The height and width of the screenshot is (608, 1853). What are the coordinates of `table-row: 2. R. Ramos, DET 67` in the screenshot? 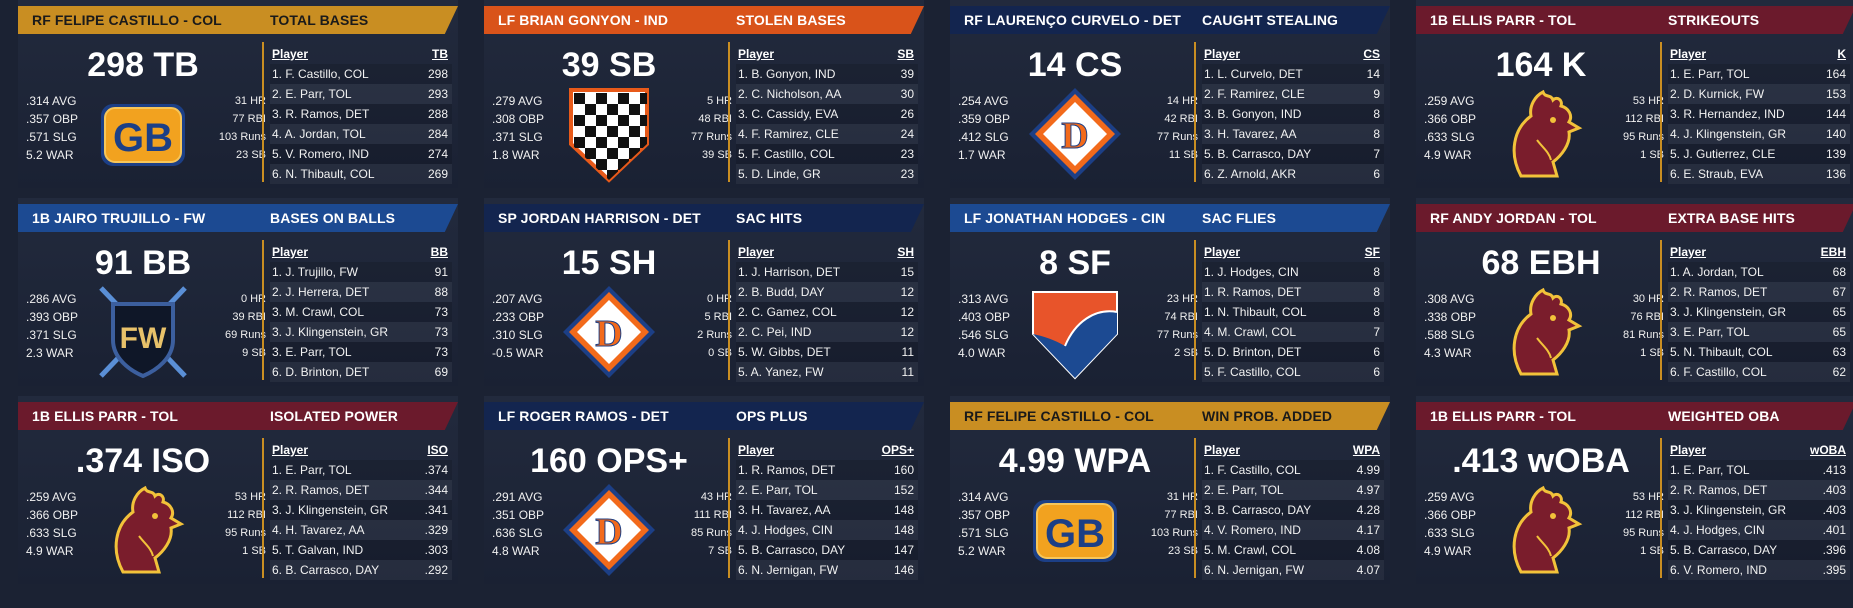 It's located at (1759, 292).